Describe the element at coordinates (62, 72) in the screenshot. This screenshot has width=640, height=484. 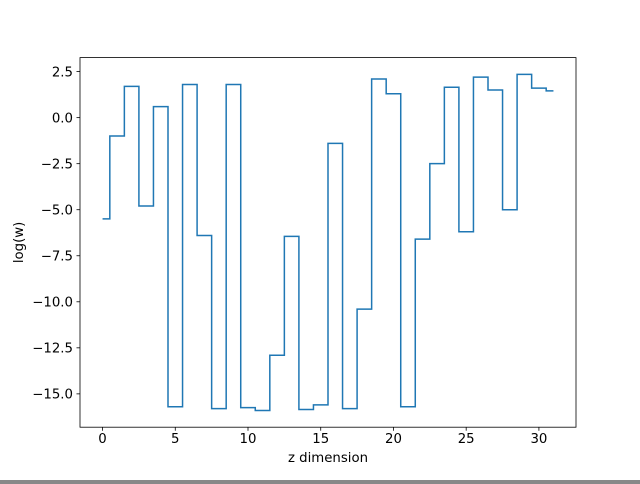
I see `y-tick-label: 2.5` at that location.